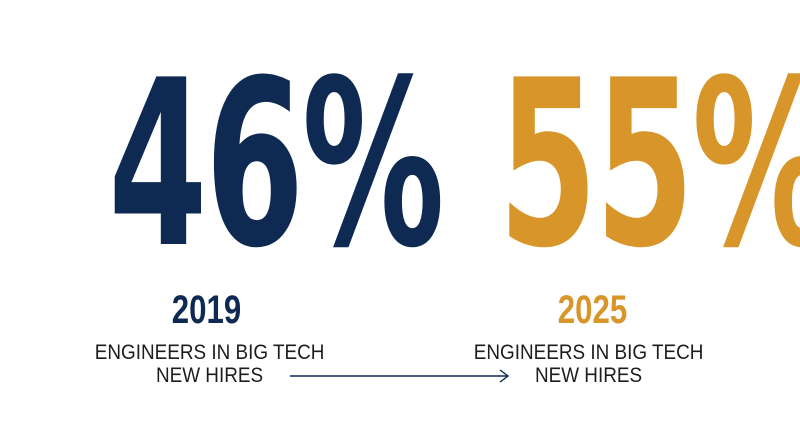 This screenshot has width=800, height=447. Describe the element at coordinates (400, 376) in the screenshot. I see `arrow-right-icon` at that location.